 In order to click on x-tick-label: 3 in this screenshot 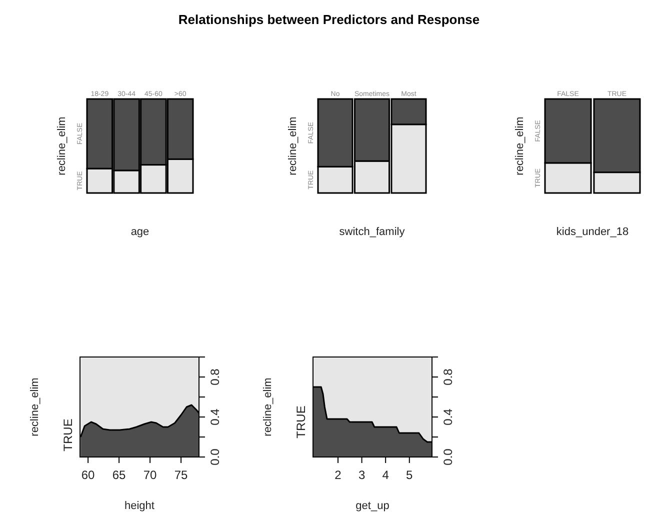, I will do `click(362, 475)`.